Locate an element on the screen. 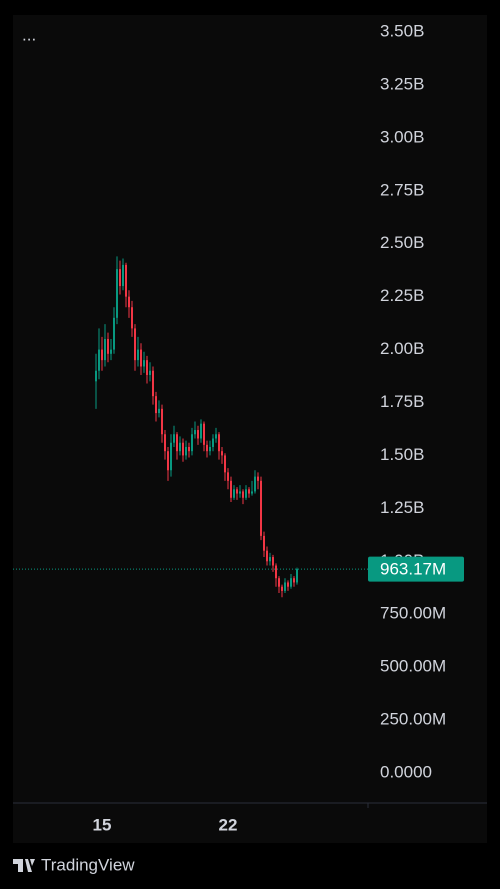 The height and width of the screenshot is (889, 500). last-price-label: 963.17M is located at coordinates (413, 569).